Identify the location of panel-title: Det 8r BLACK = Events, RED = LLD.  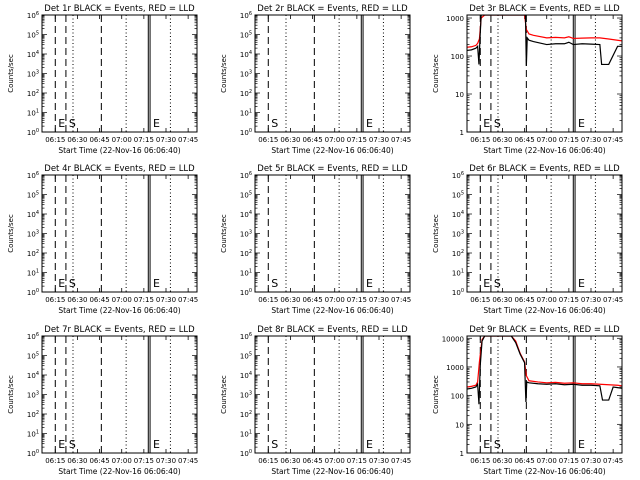
(332, 330).